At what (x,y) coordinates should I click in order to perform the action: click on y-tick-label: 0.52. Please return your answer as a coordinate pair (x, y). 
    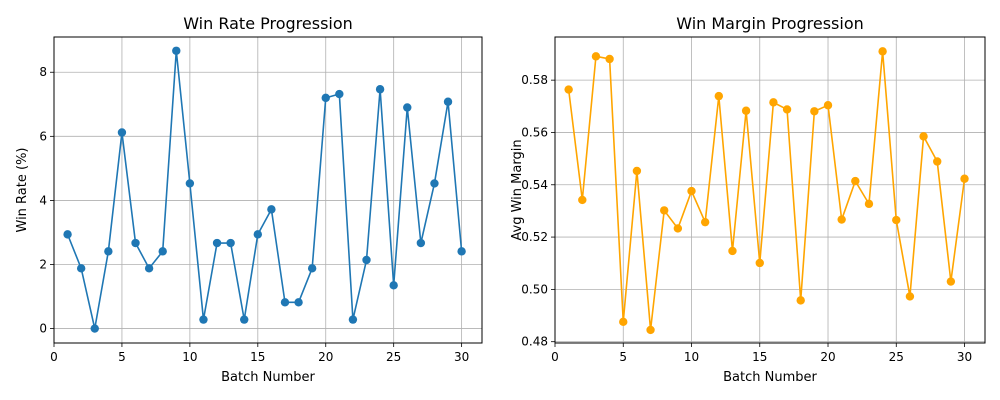
    Looking at the image, I should click on (534, 237).